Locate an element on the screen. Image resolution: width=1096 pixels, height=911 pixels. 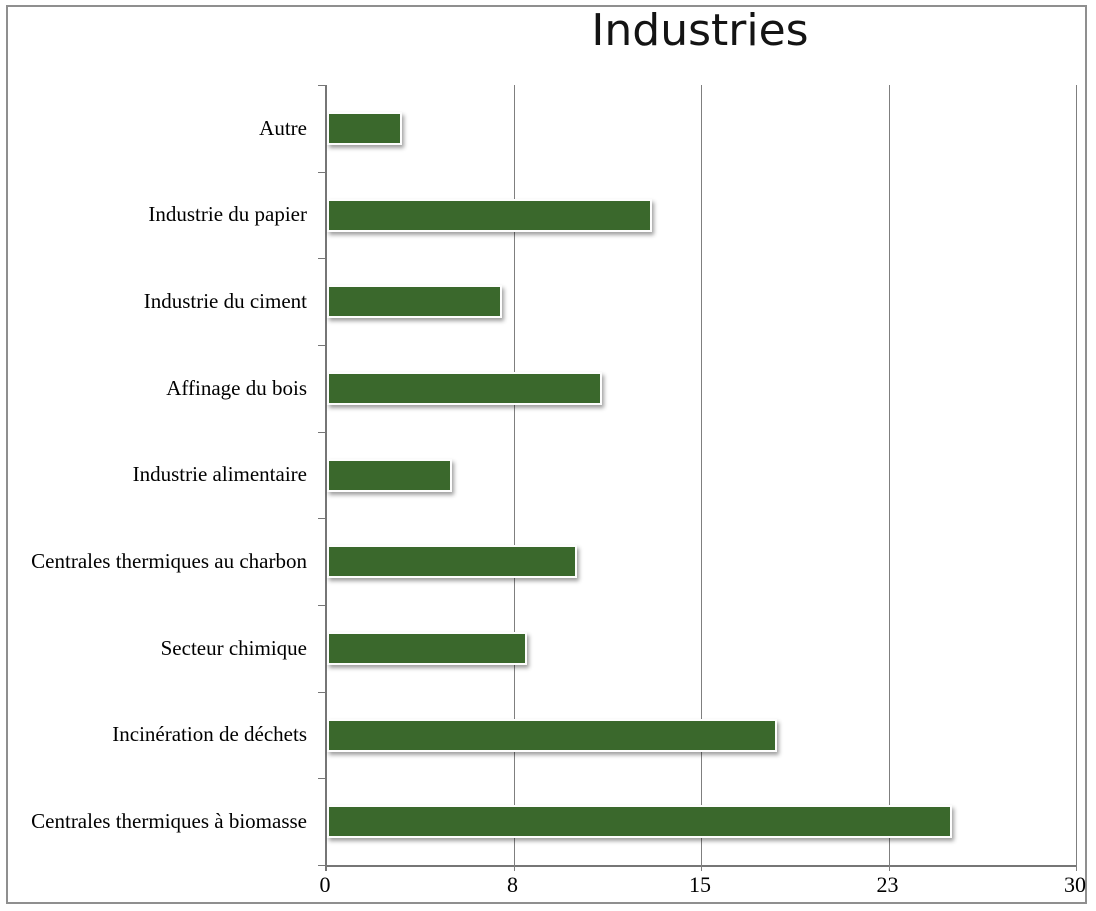
x-axis-tick is located at coordinates (326, 868).